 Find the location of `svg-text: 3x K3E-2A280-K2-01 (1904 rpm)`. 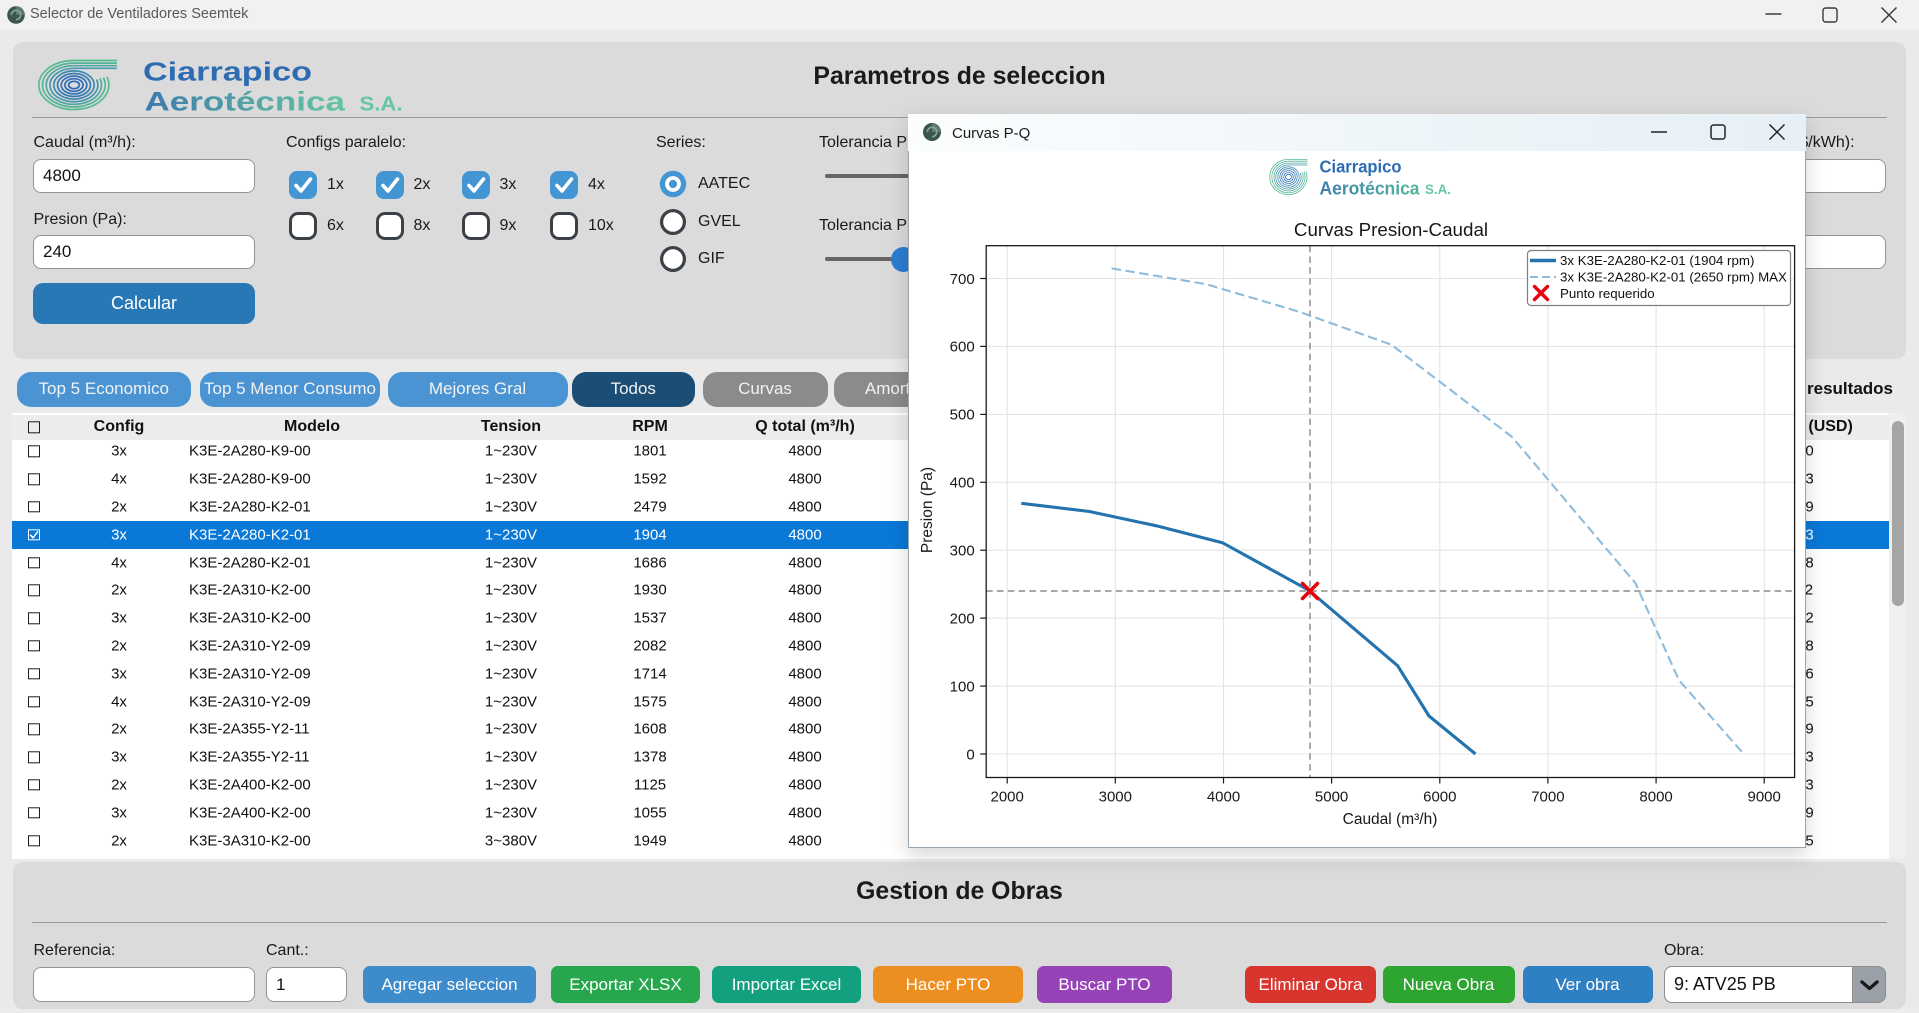

svg-text: 3x K3E-2A280-K2-01 (1904 rpm) is located at coordinates (1657, 260).